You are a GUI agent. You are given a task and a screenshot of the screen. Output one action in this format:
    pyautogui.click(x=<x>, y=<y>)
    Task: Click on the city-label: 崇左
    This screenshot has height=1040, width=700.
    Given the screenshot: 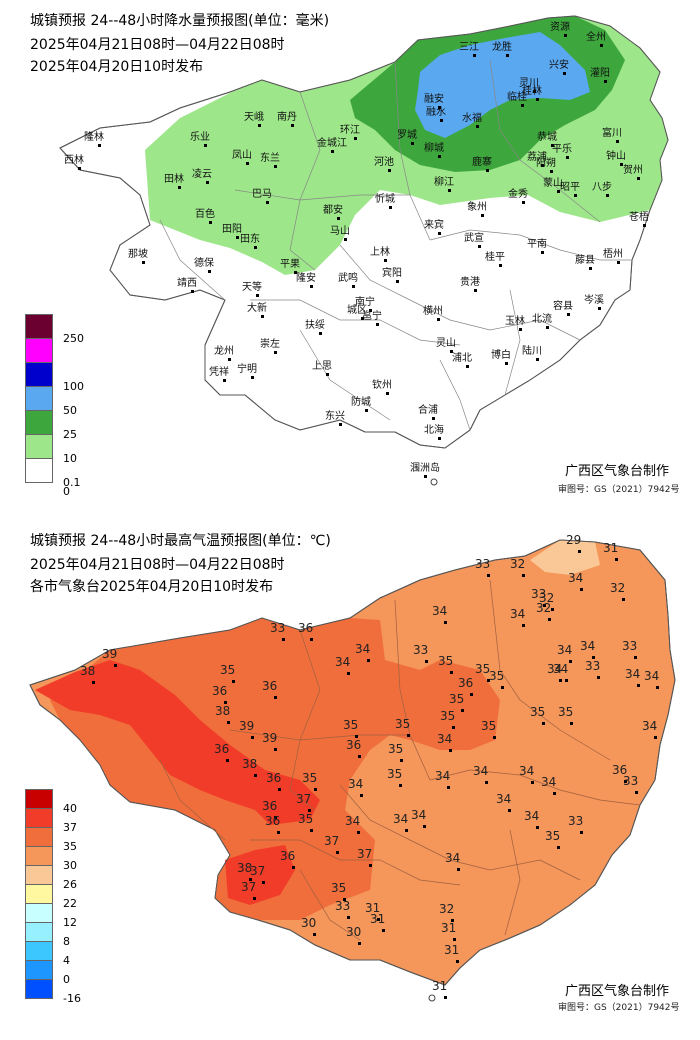 What is the action you would take?
    pyautogui.click(x=270, y=343)
    